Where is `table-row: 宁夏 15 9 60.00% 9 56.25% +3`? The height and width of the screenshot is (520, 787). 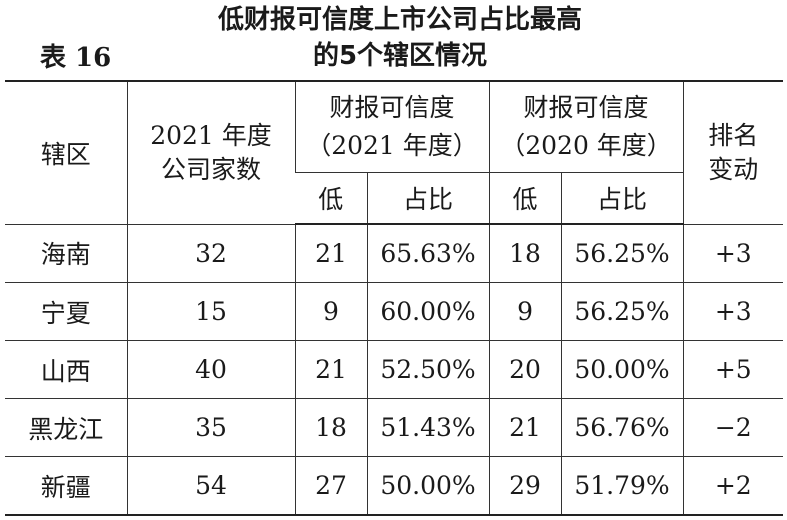
table-row: 宁夏 15 9 60.00% 9 56.25% +3 is located at coordinates (394, 311).